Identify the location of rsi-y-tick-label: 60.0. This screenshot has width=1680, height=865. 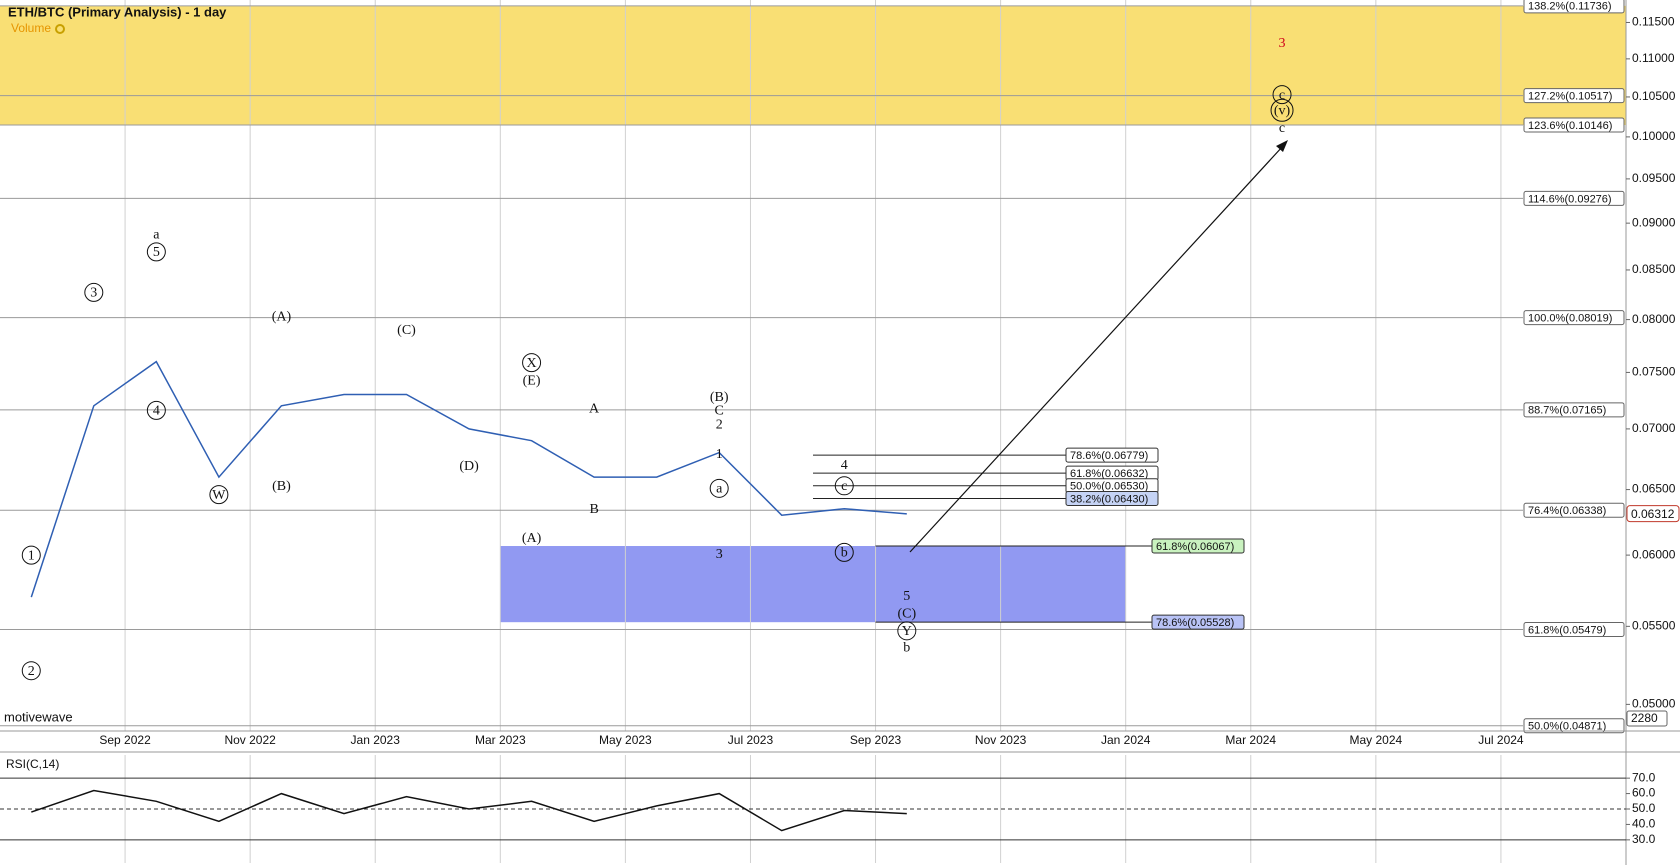
(1644, 793).